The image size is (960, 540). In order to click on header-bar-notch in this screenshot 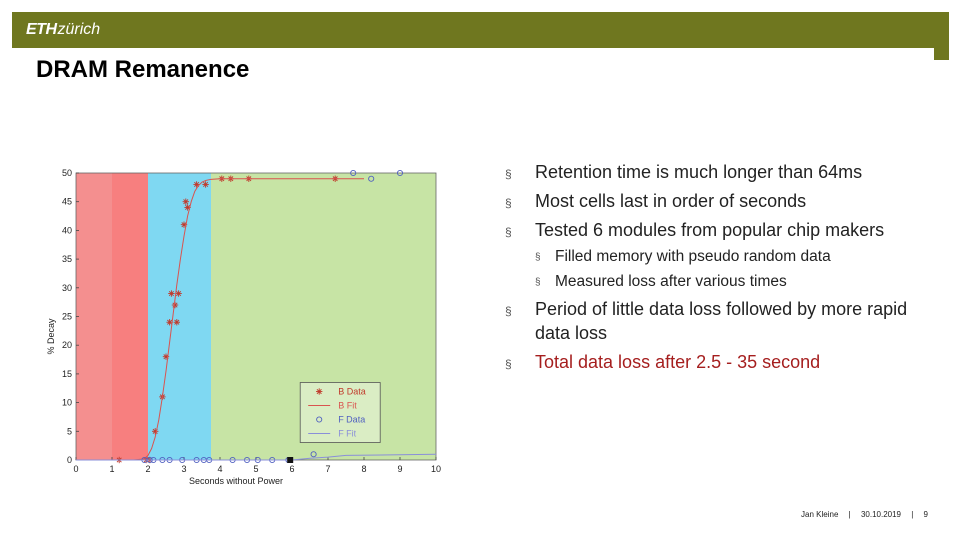, I will do `click(941, 54)`.